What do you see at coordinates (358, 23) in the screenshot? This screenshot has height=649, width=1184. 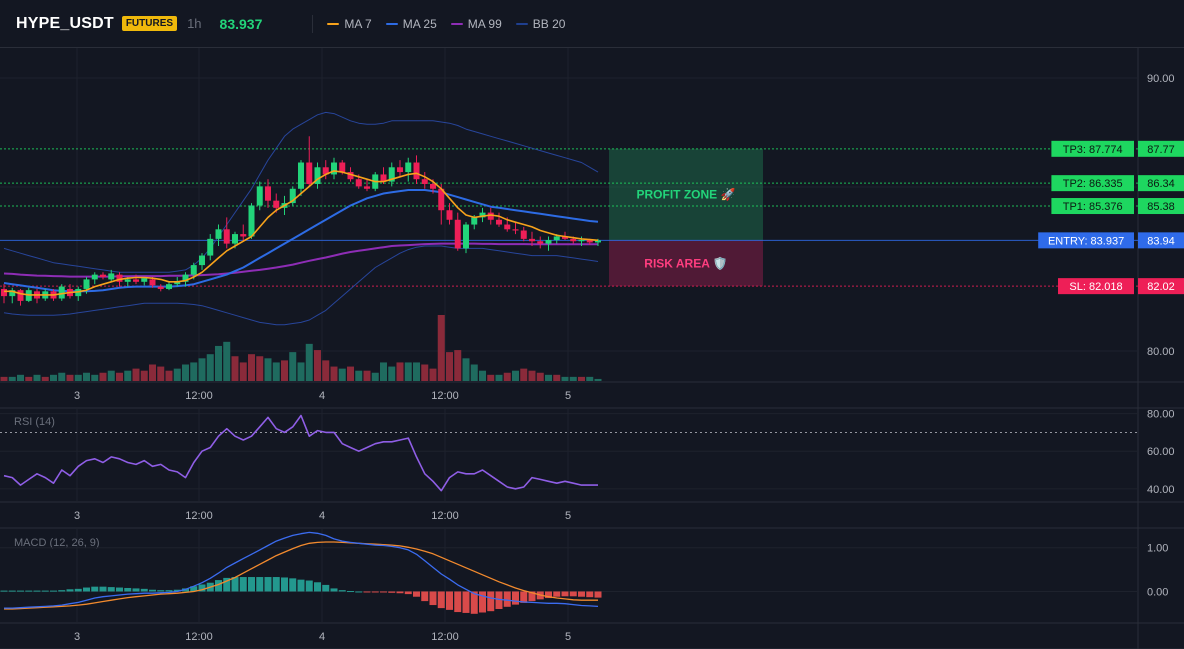 I see `legend-label-ma7: MA 7` at bounding box center [358, 23].